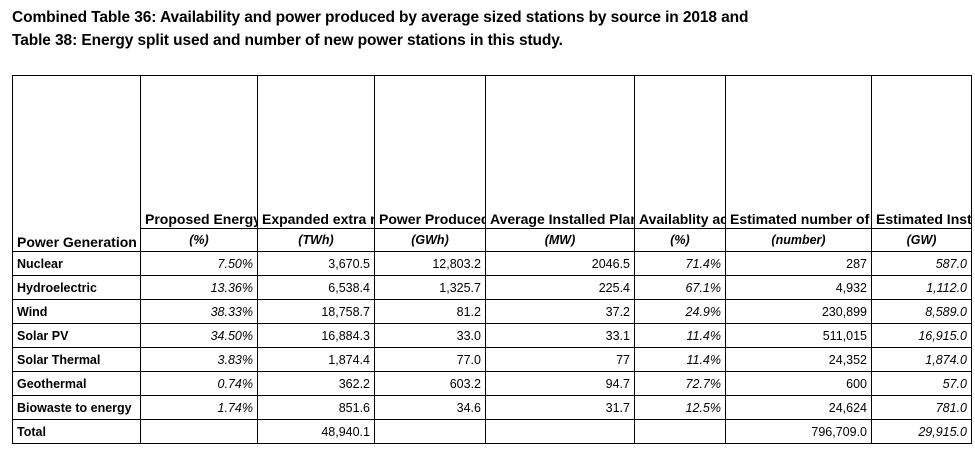 The width and height of the screenshot is (975, 461). What do you see at coordinates (430, 311) in the screenshot?
I see `cell-power: 81.2` at bounding box center [430, 311].